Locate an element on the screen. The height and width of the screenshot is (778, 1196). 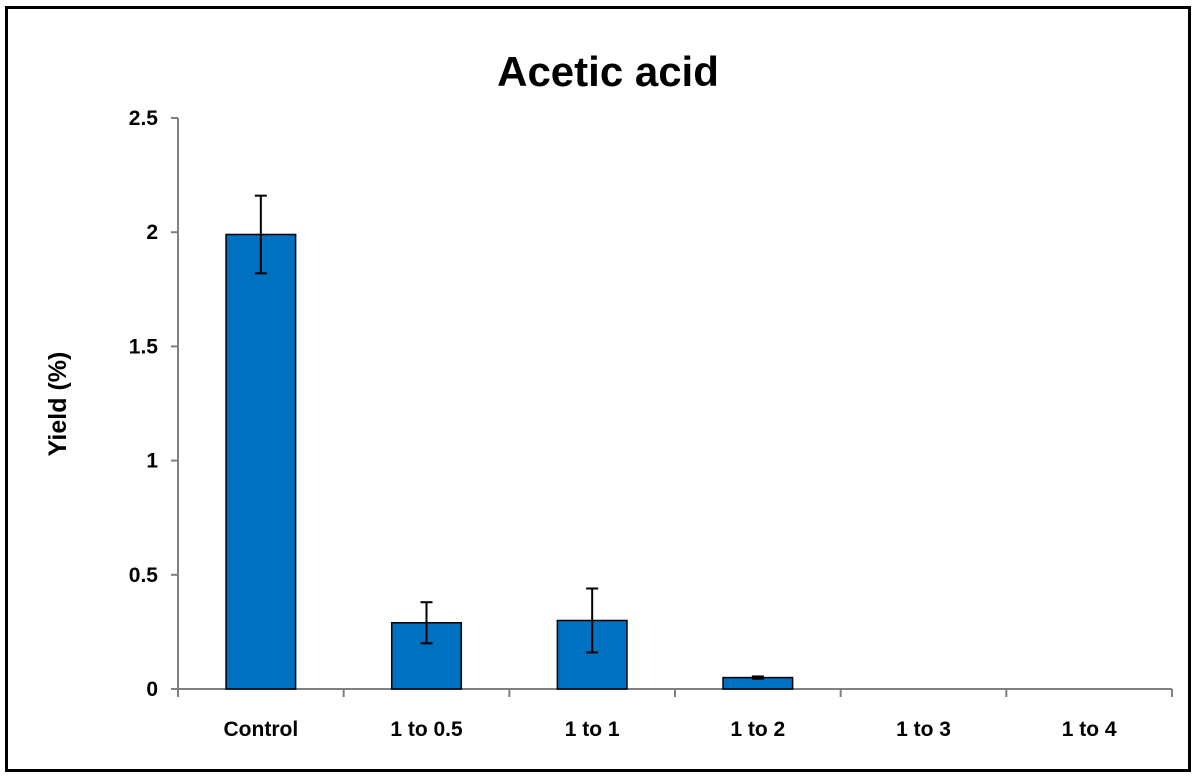
y-tick-label: 0 is located at coordinates (152, 689).